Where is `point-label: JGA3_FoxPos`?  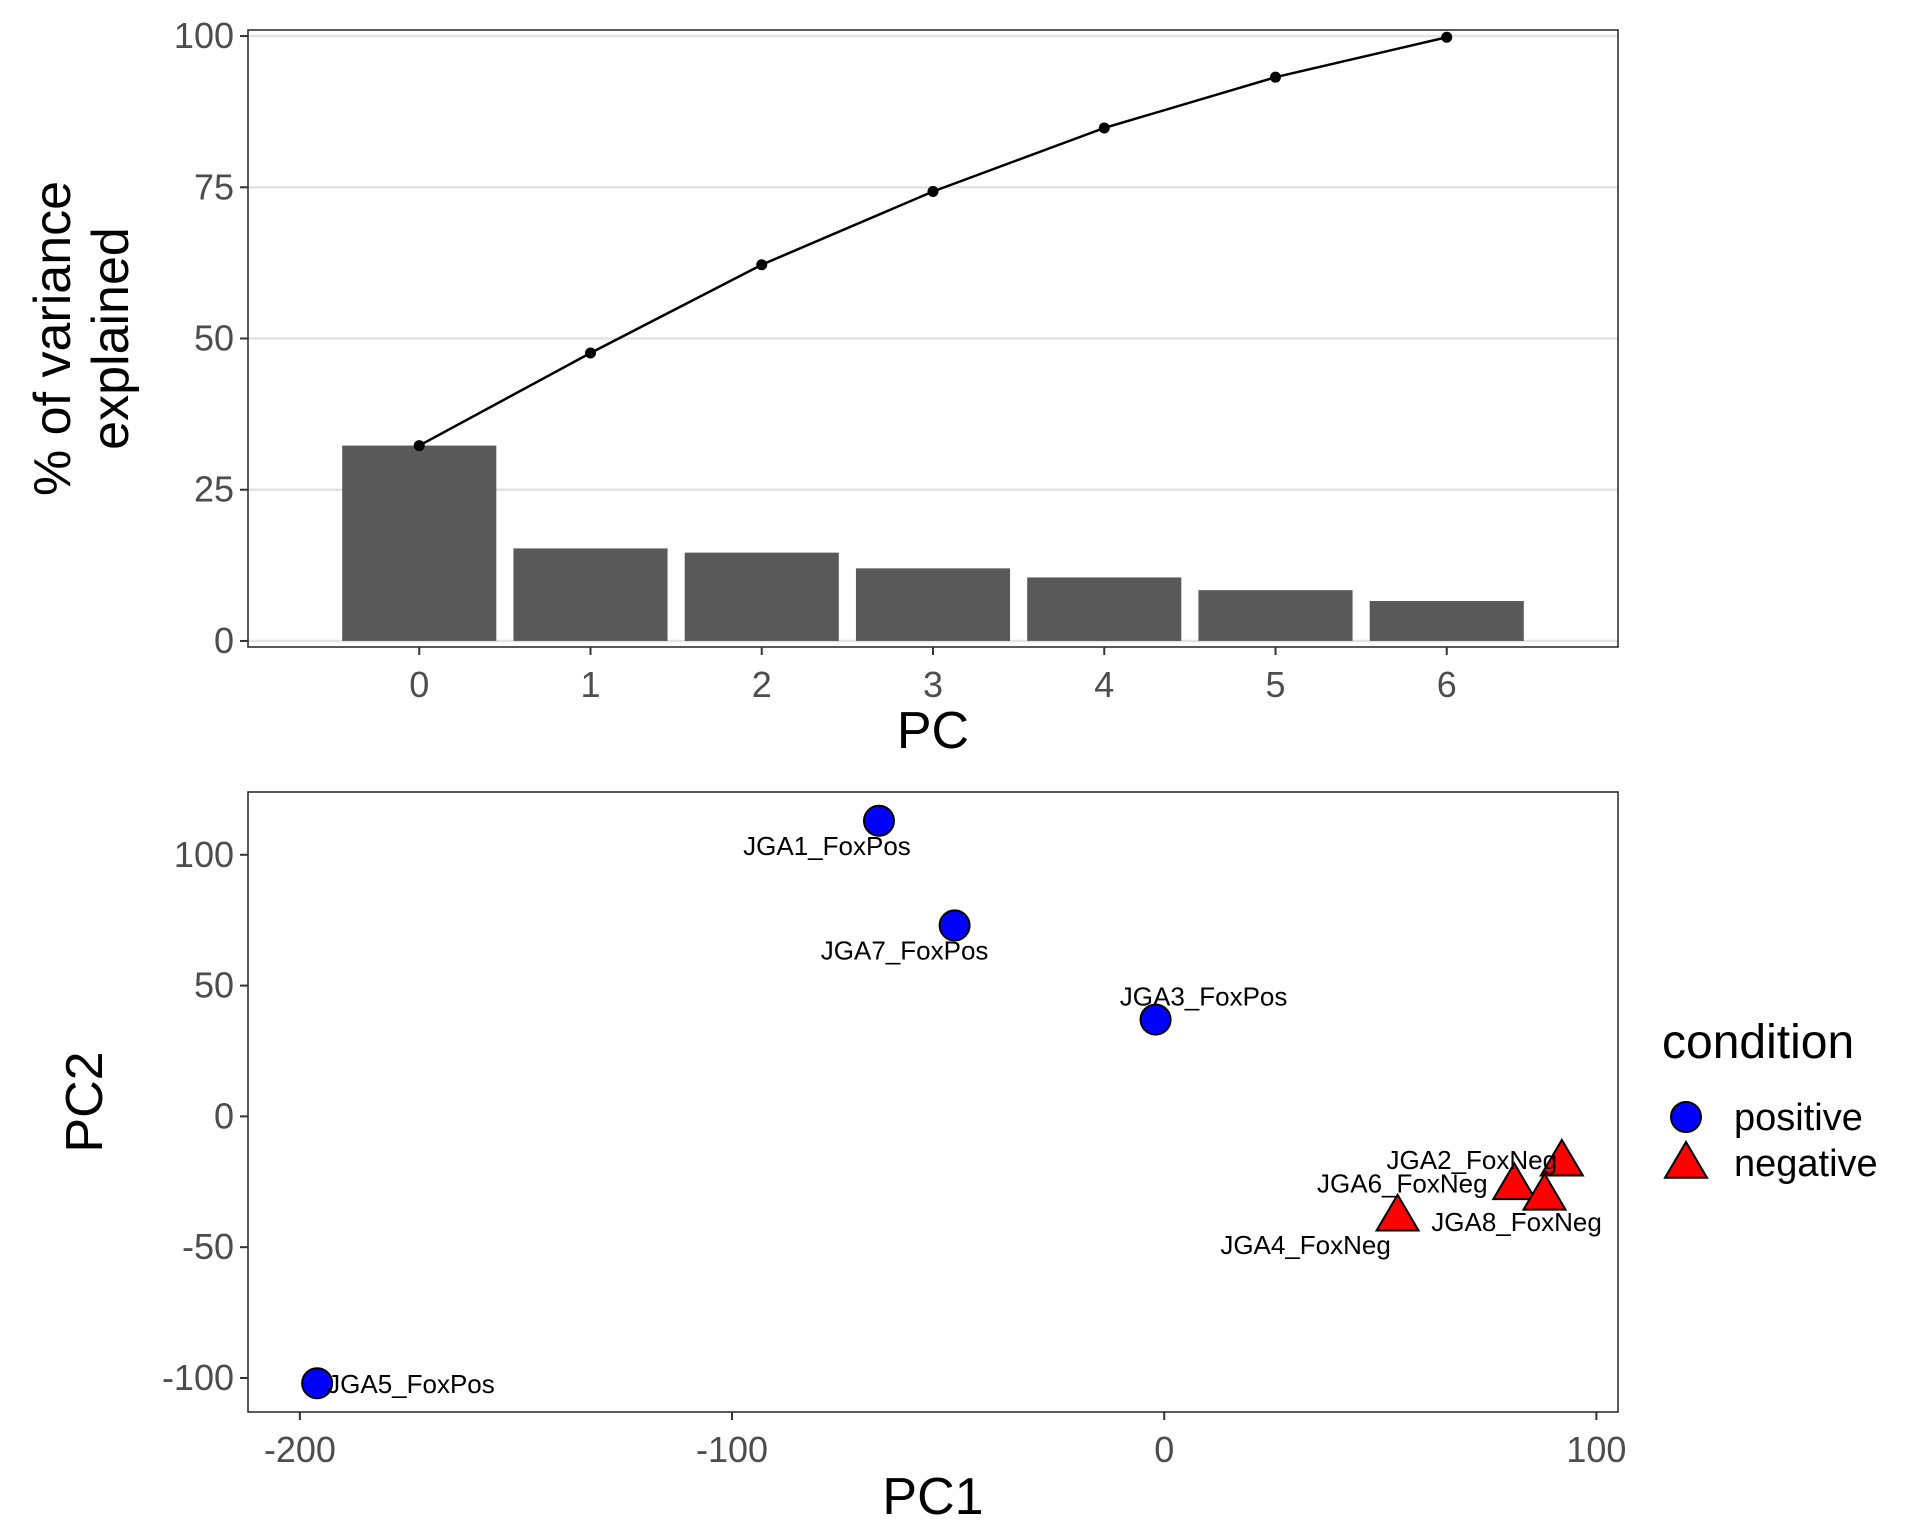 point-label: JGA3_FoxPos is located at coordinates (1204, 997).